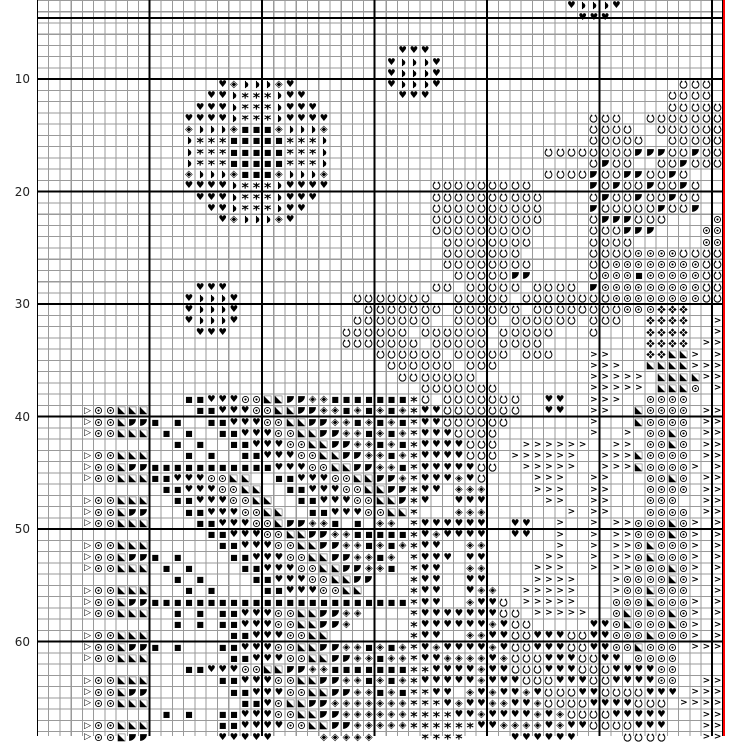 This screenshot has height=745, width=740. I want to click on half-note-flag-icon, so click(211, 129).